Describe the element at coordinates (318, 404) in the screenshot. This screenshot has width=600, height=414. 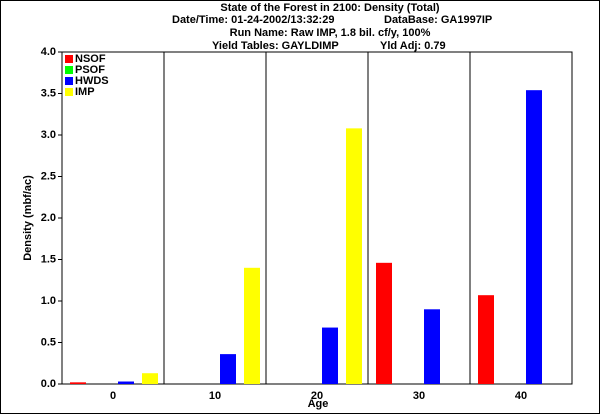
I see `x-axis-label: Age` at that location.